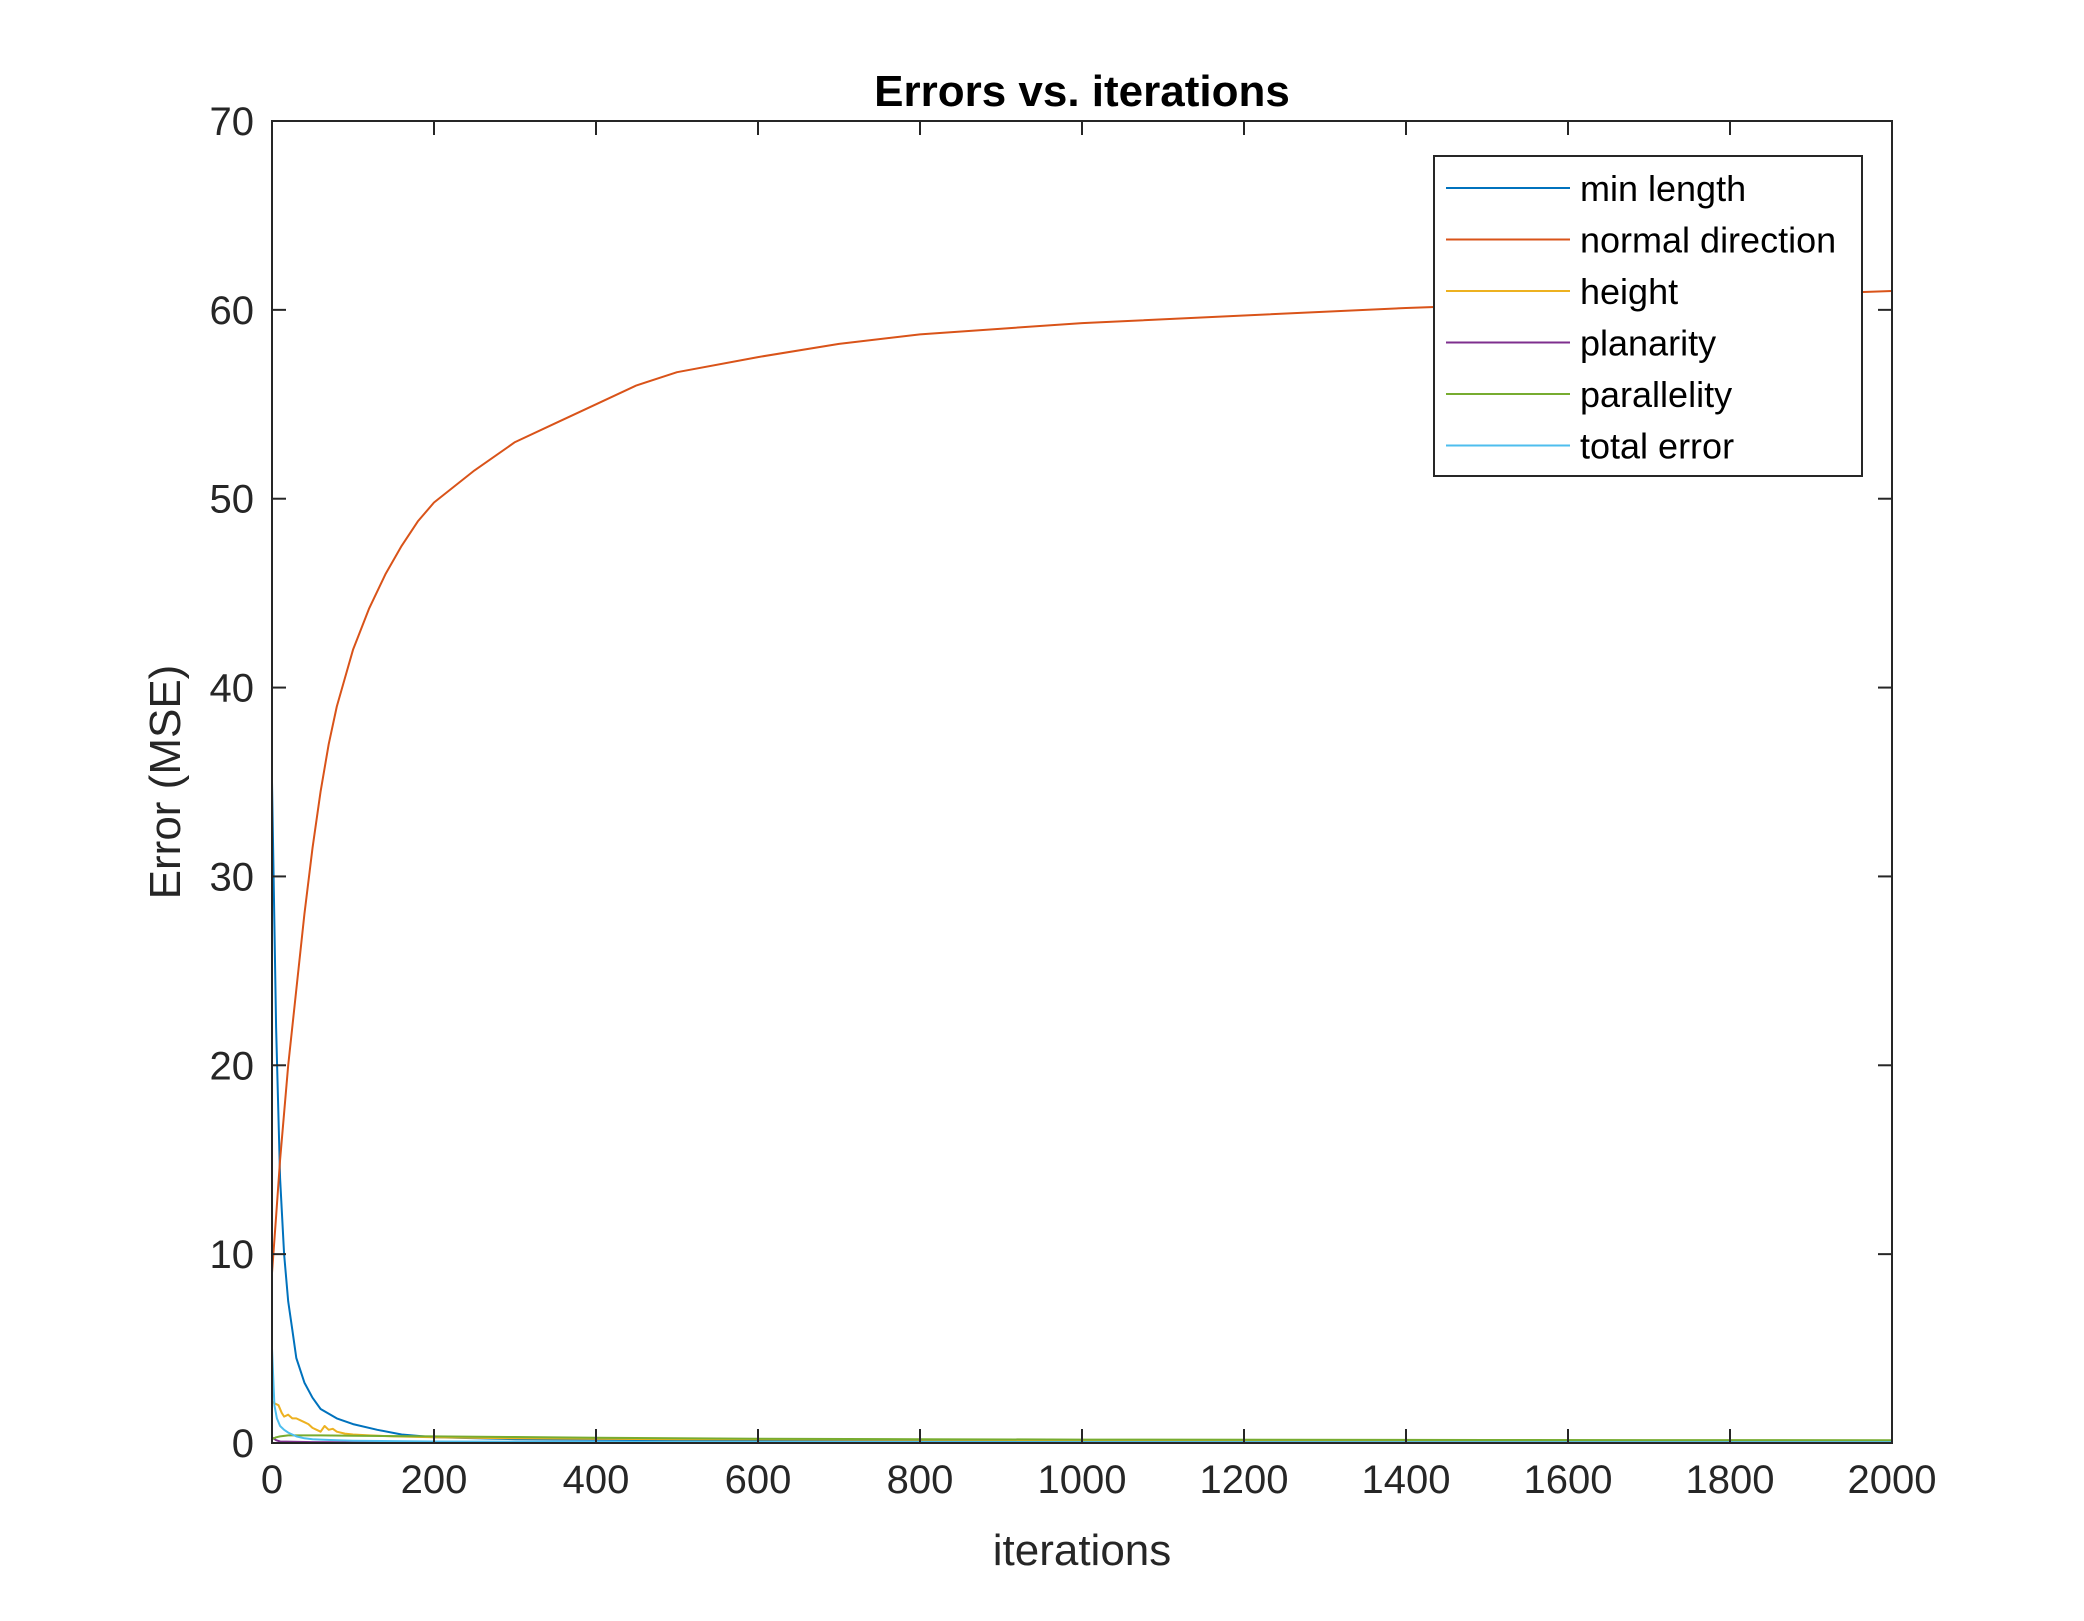 This screenshot has height=1621, width=2084. Describe the element at coordinates (1656, 394) in the screenshot. I see `legend-label-4: parallelity` at that location.